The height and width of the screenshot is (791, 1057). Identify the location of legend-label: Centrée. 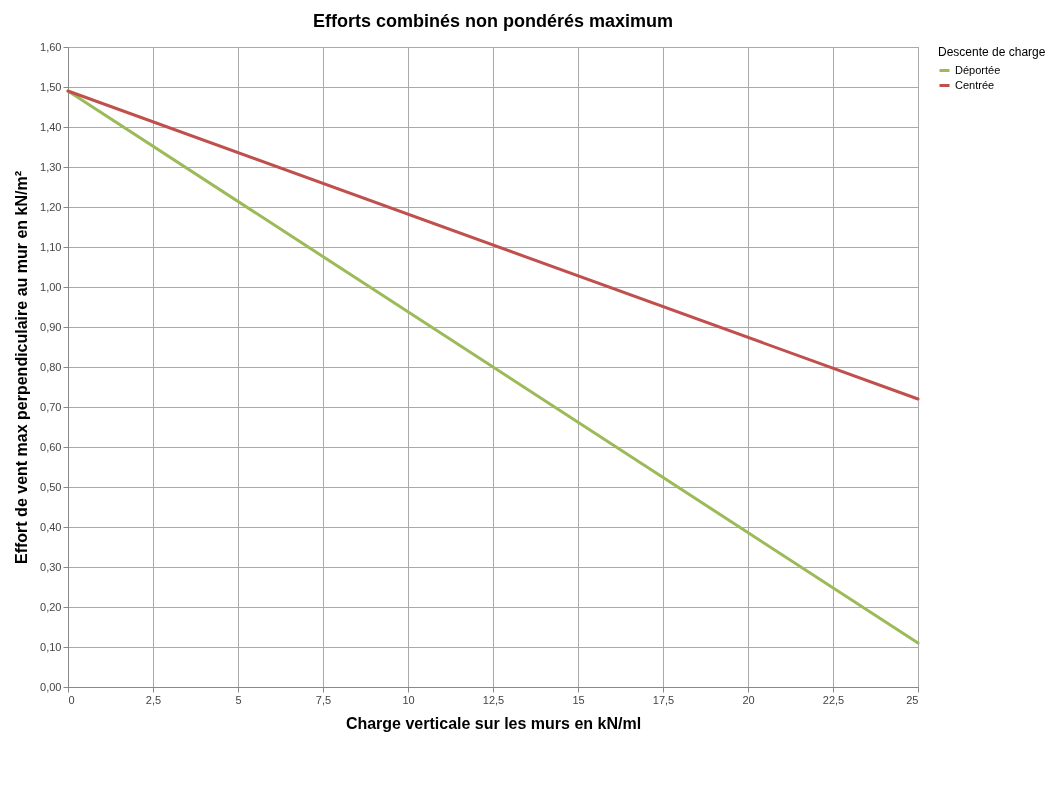
(975, 84).